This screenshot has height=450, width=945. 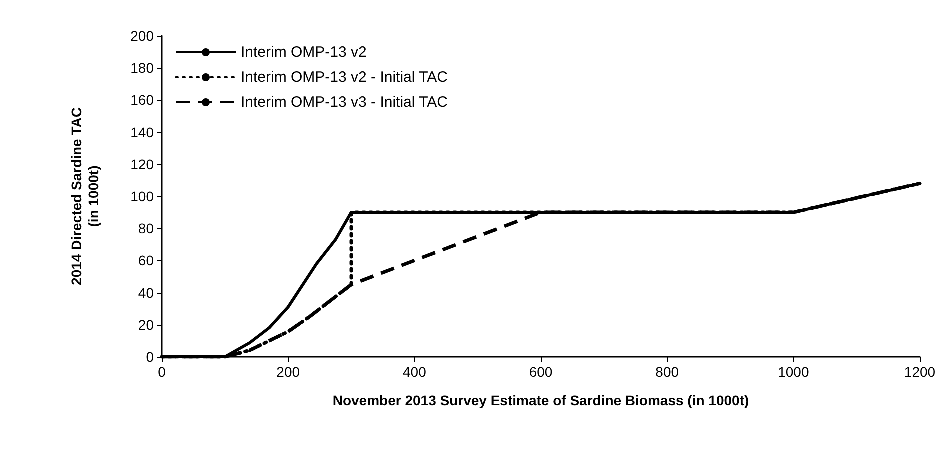 What do you see at coordinates (668, 372) in the screenshot?
I see `x-tick-label: 800` at bounding box center [668, 372].